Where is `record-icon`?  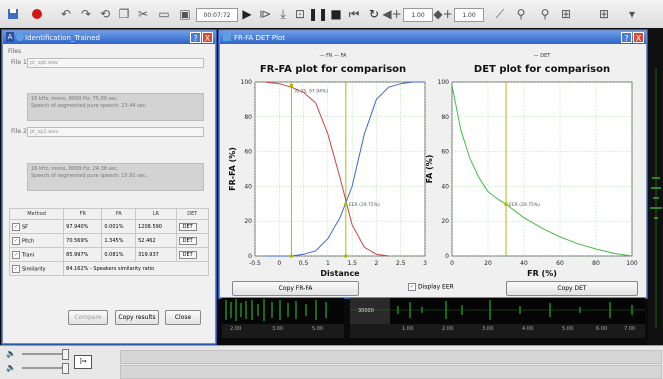
record-icon is located at coordinates (37, 14).